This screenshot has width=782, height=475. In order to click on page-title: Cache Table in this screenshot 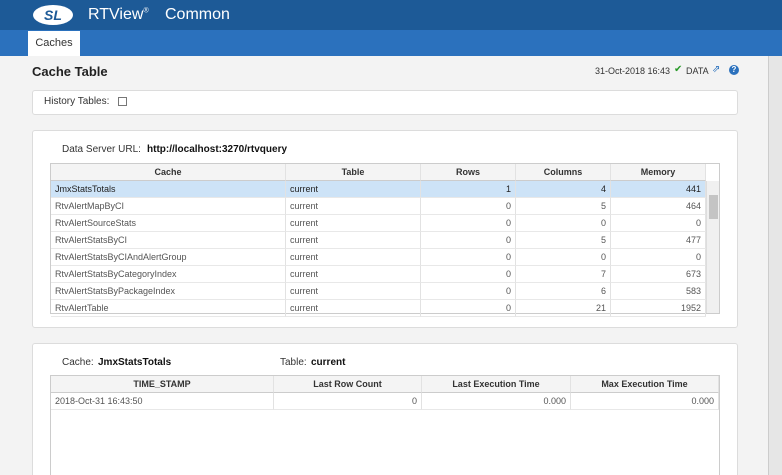, I will do `click(70, 71)`.